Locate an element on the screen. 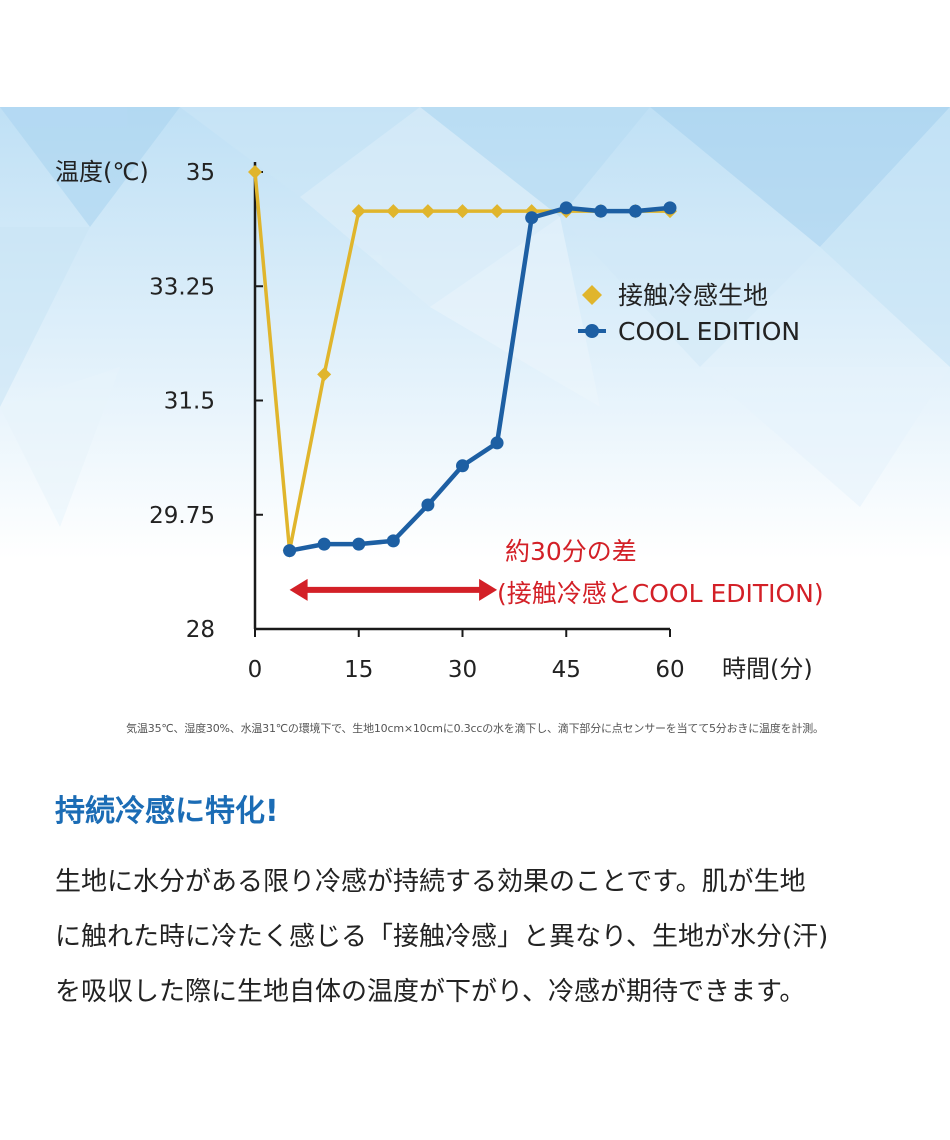  section-heading: 持続冷感に特化! is located at coordinates (167, 811).